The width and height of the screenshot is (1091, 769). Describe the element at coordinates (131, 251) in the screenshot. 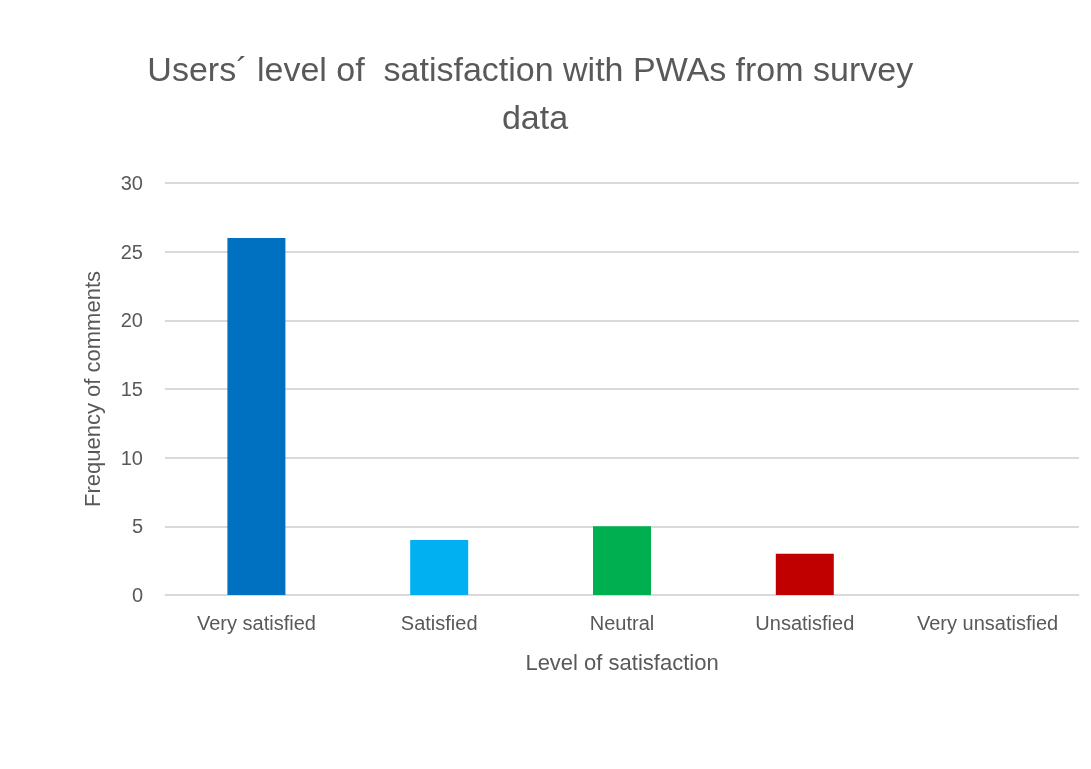

I see `y-tick-label: 25` at that location.